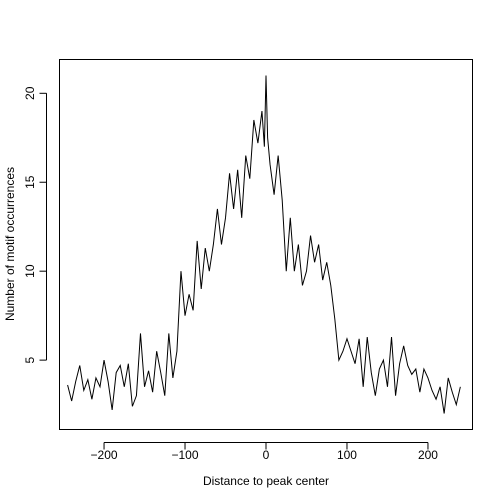  I want to click on y-tick-label: 10, so click(30, 271).